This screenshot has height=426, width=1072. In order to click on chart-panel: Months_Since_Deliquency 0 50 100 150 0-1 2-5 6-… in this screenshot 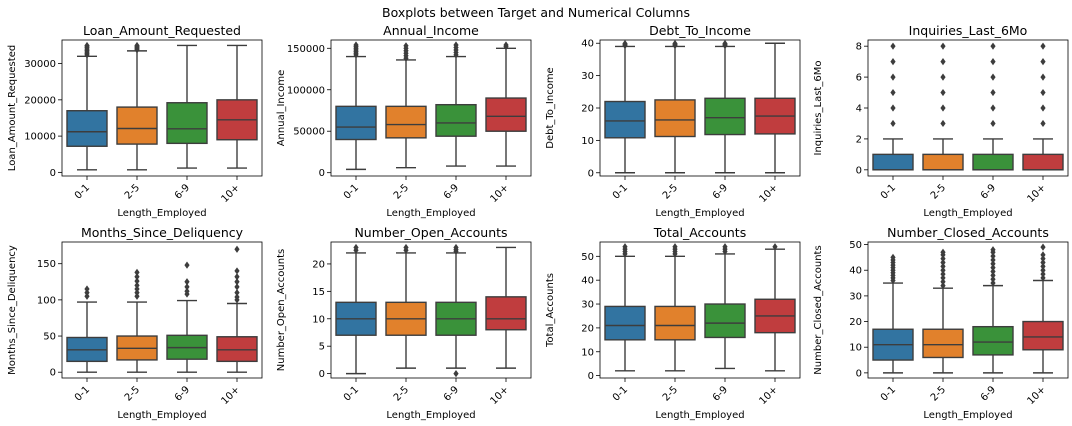, I will do `click(135, 323)`.